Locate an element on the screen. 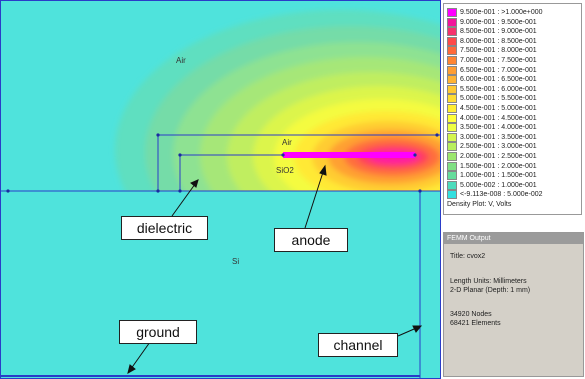  legend-entry-label: 2.000e-001 : 2.500e-001 is located at coordinates (498, 156).